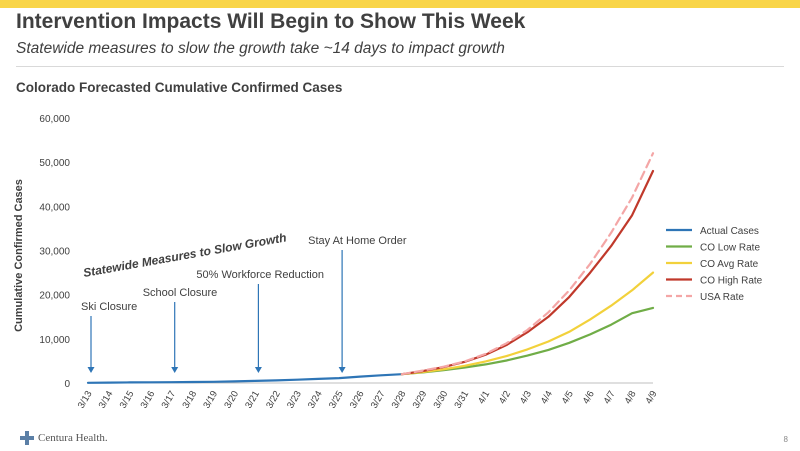 The image size is (800, 451). I want to click on page-number: 8, so click(785, 439).